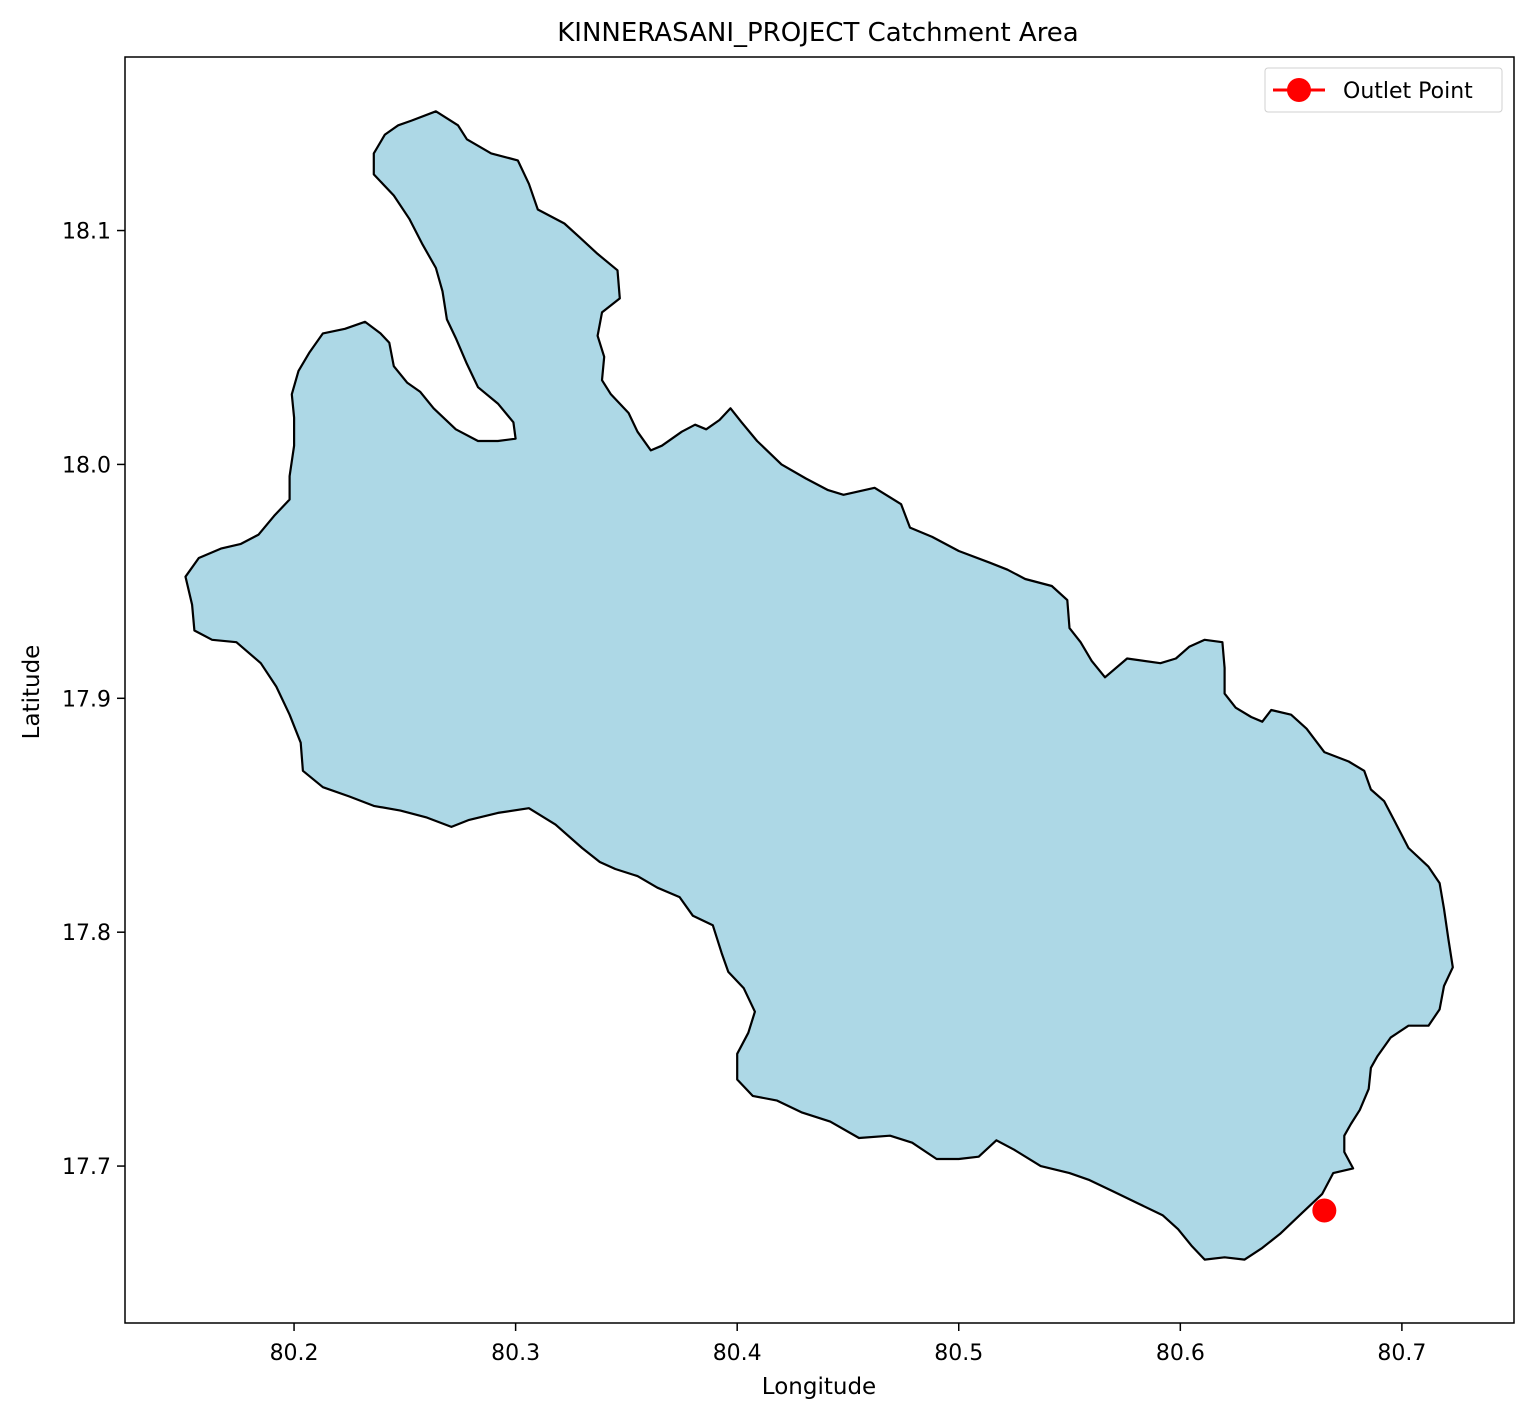 The height and width of the screenshot is (1417, 1531). Describe the element at coordinates (1408, 91) in the screenshot. I see `legend-label: Outlet Point` at that location.